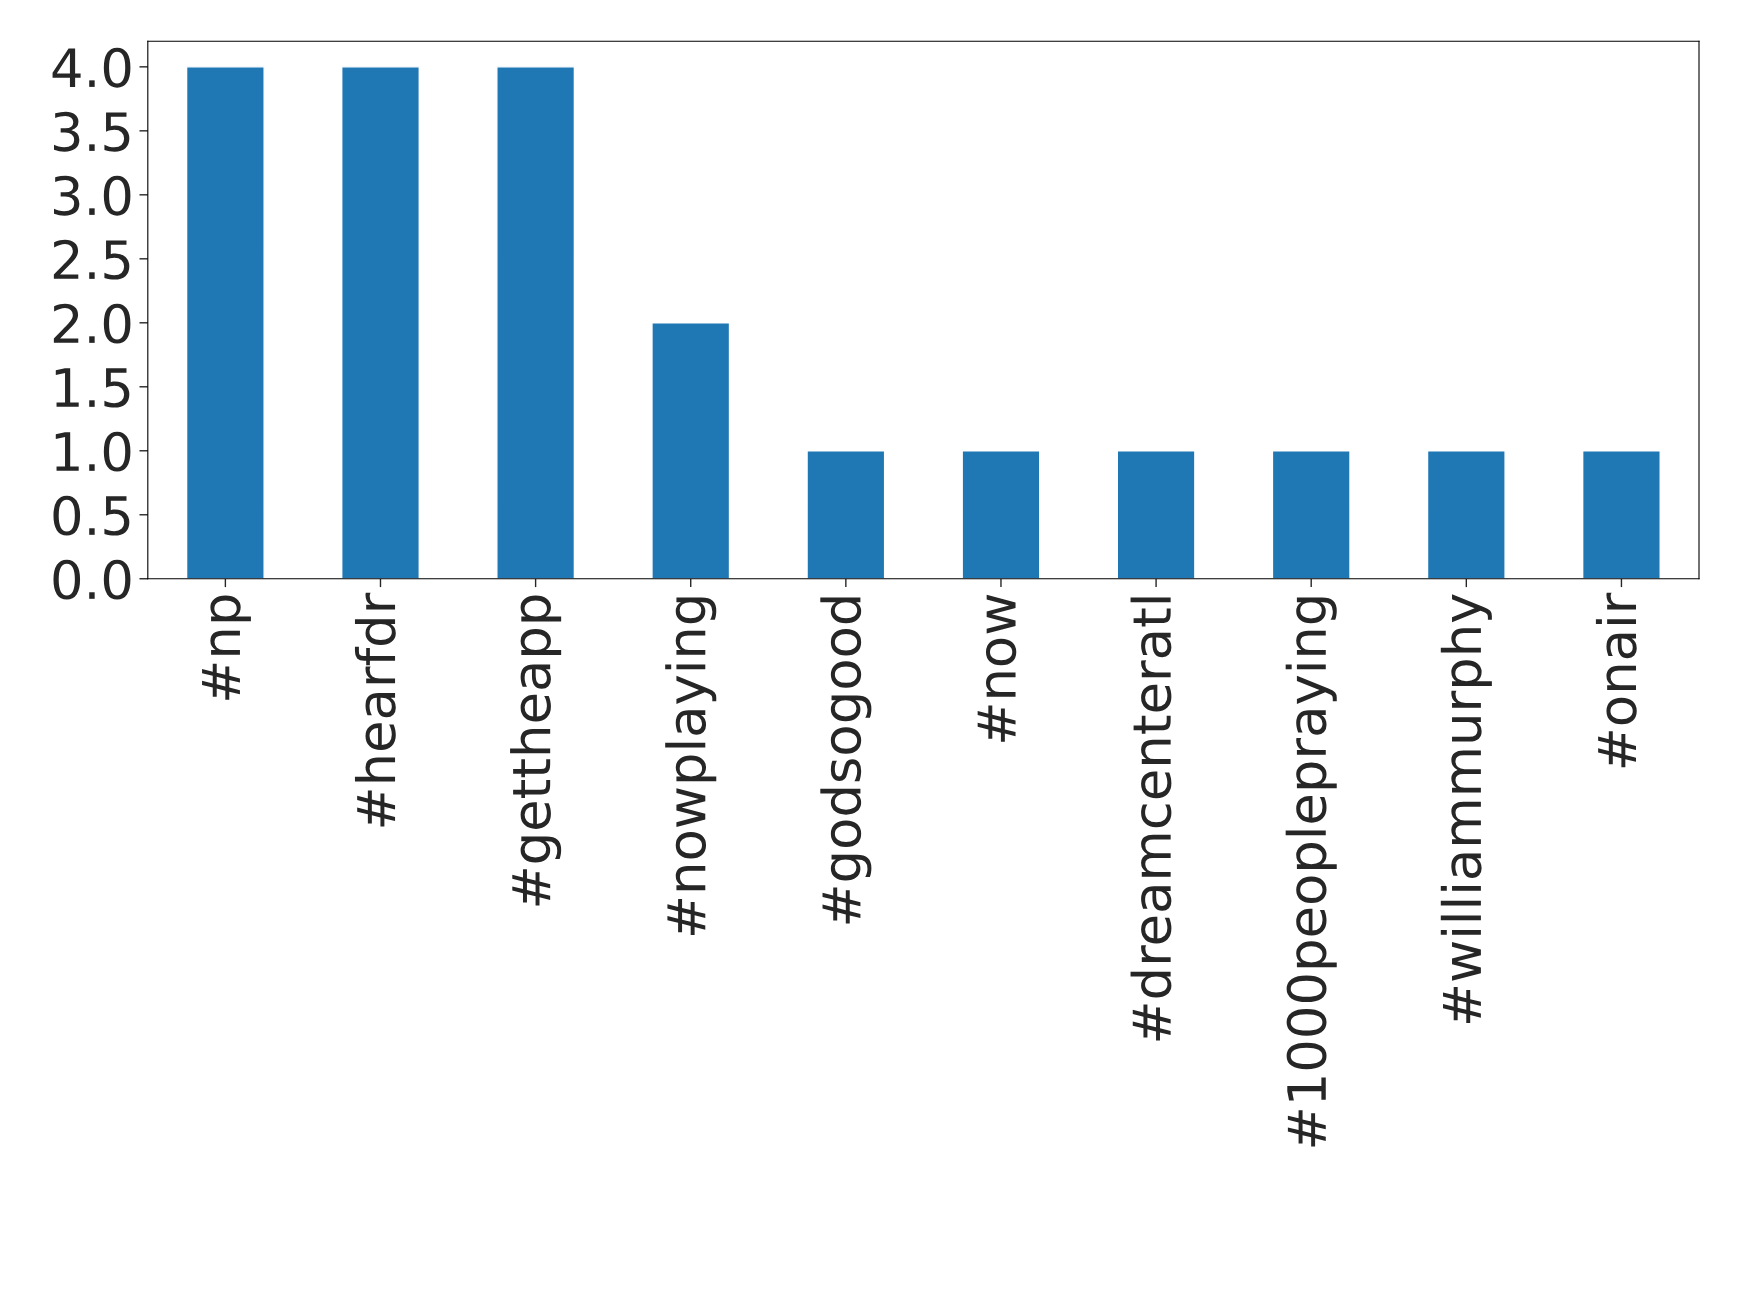 This screenshot has height=1289, width=1739. Describe the element at coordinates (92, 579) in the screenshot. I see `y-tick-label: 0.0` at that location.